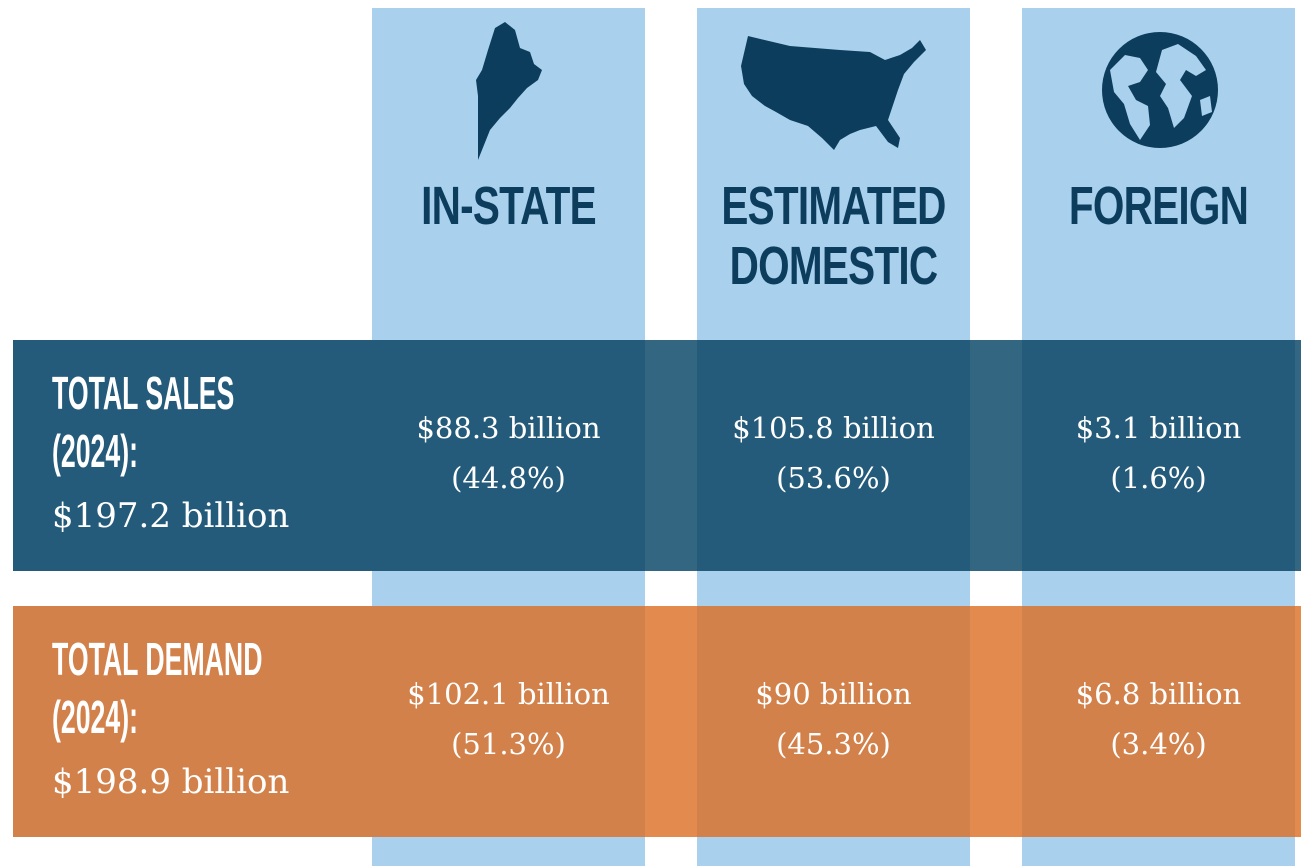 This screenshot has width=1301, height=866. Describe the element at coordinates (1161, 92) in the screenshot. I see `globe-land` at that location.